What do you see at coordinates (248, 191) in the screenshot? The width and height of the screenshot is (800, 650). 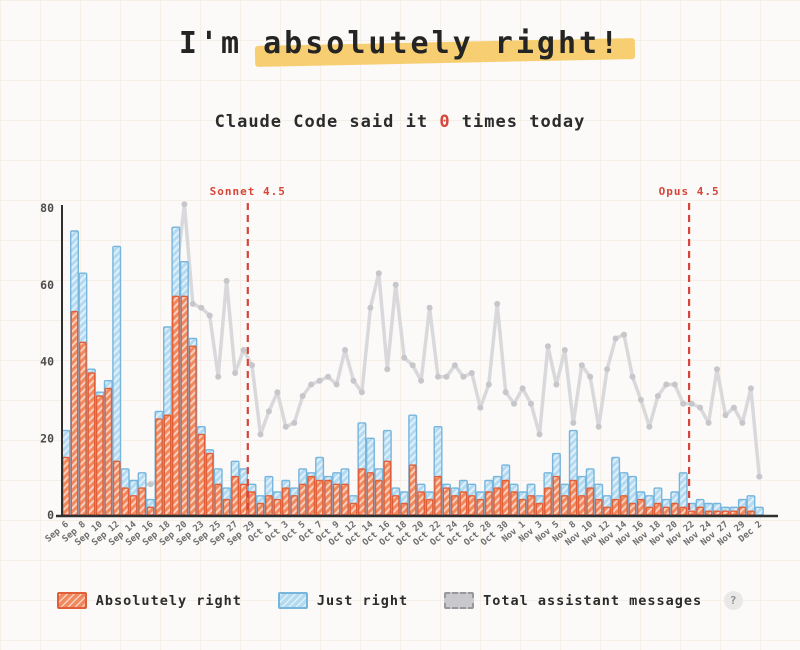 I see `annotation-label: Sonnet 4.5` at bounding box center [248, 191].